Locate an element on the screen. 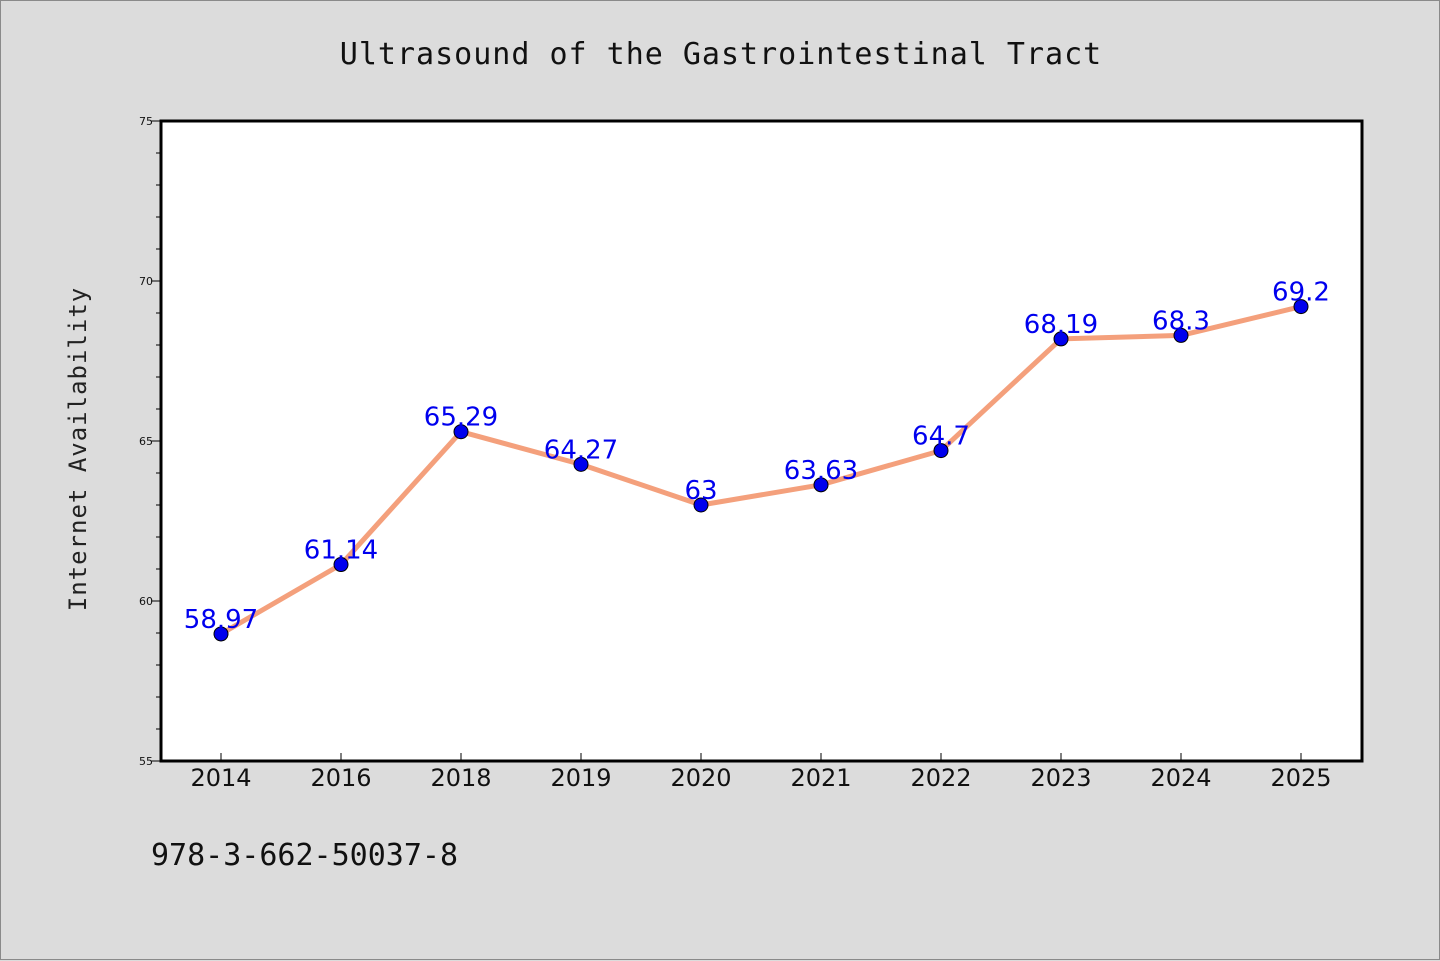 Image resolution: width=1440 pixels, height=961 pixels. x-tick-label: 2025 is located at coordinates (1300, 778).